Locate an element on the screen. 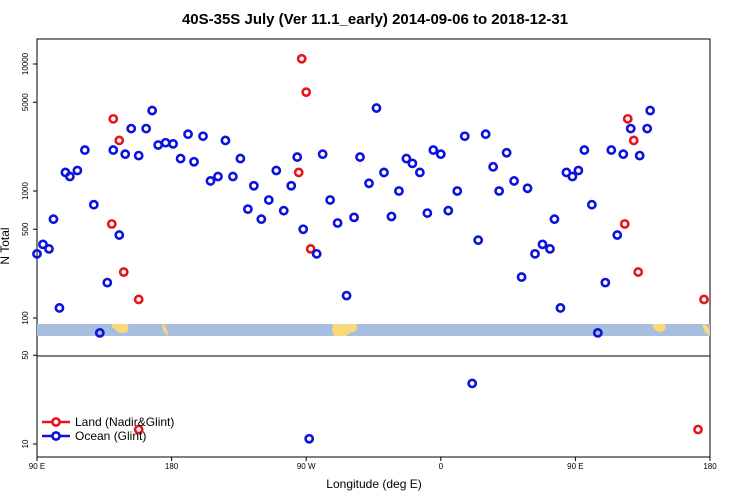 The height and width of the screenshot is (500, 750). x-axis-label: Longitude (deg E) is located at coordinates (373, 484).